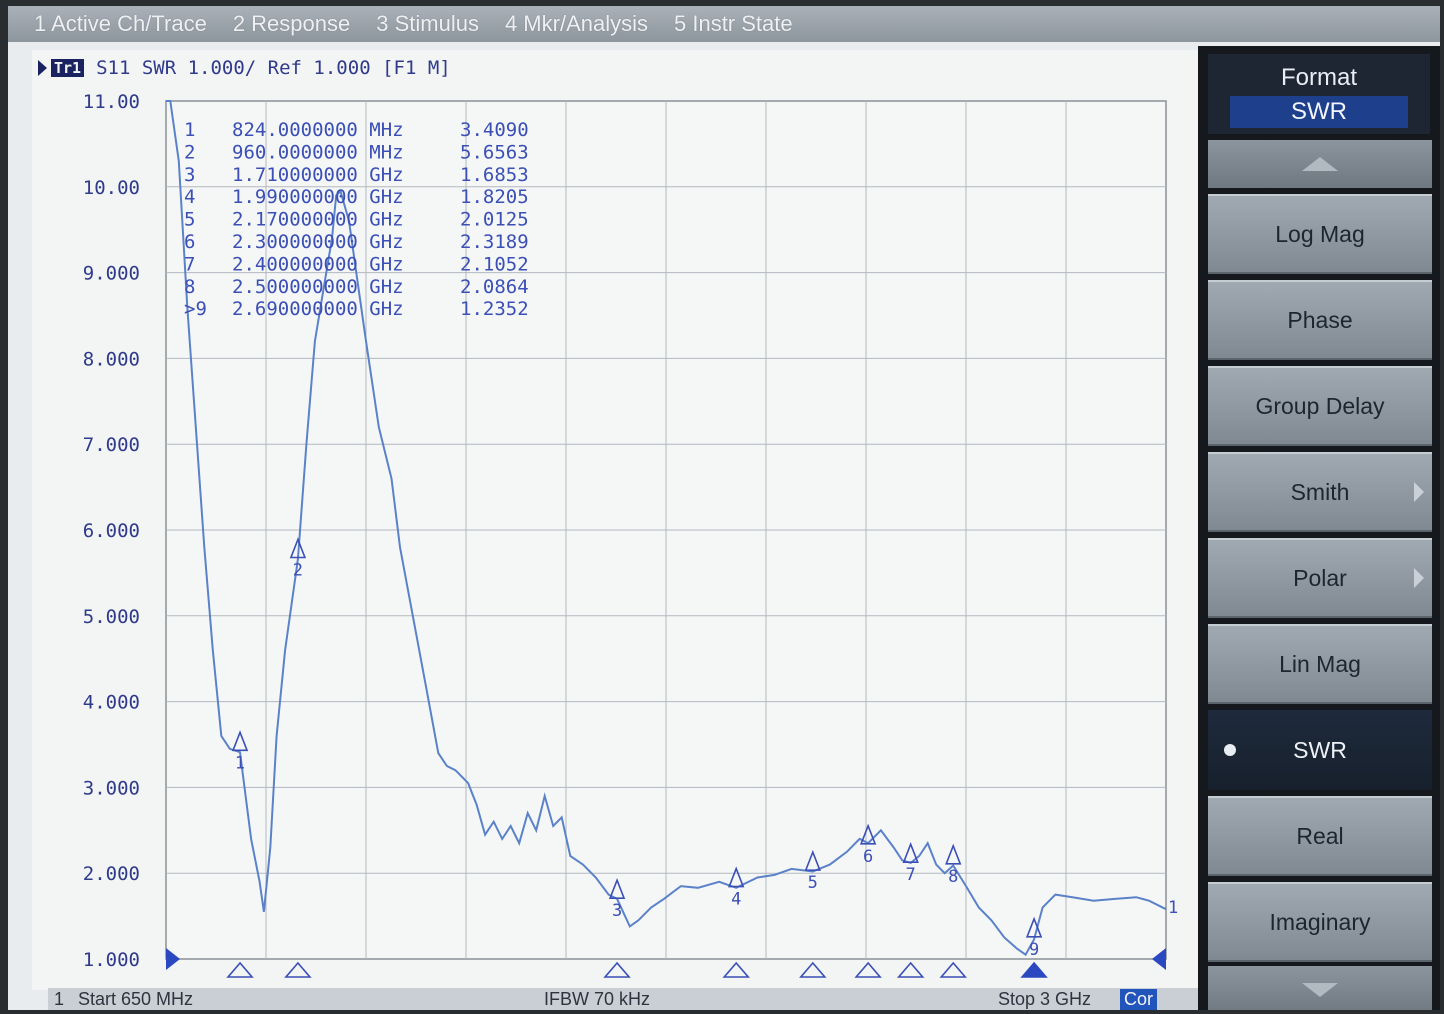  Describe the element at coordinates (1320, 406) in the screenshot. I see `softkey-group-delay: Group Delay` at that location.